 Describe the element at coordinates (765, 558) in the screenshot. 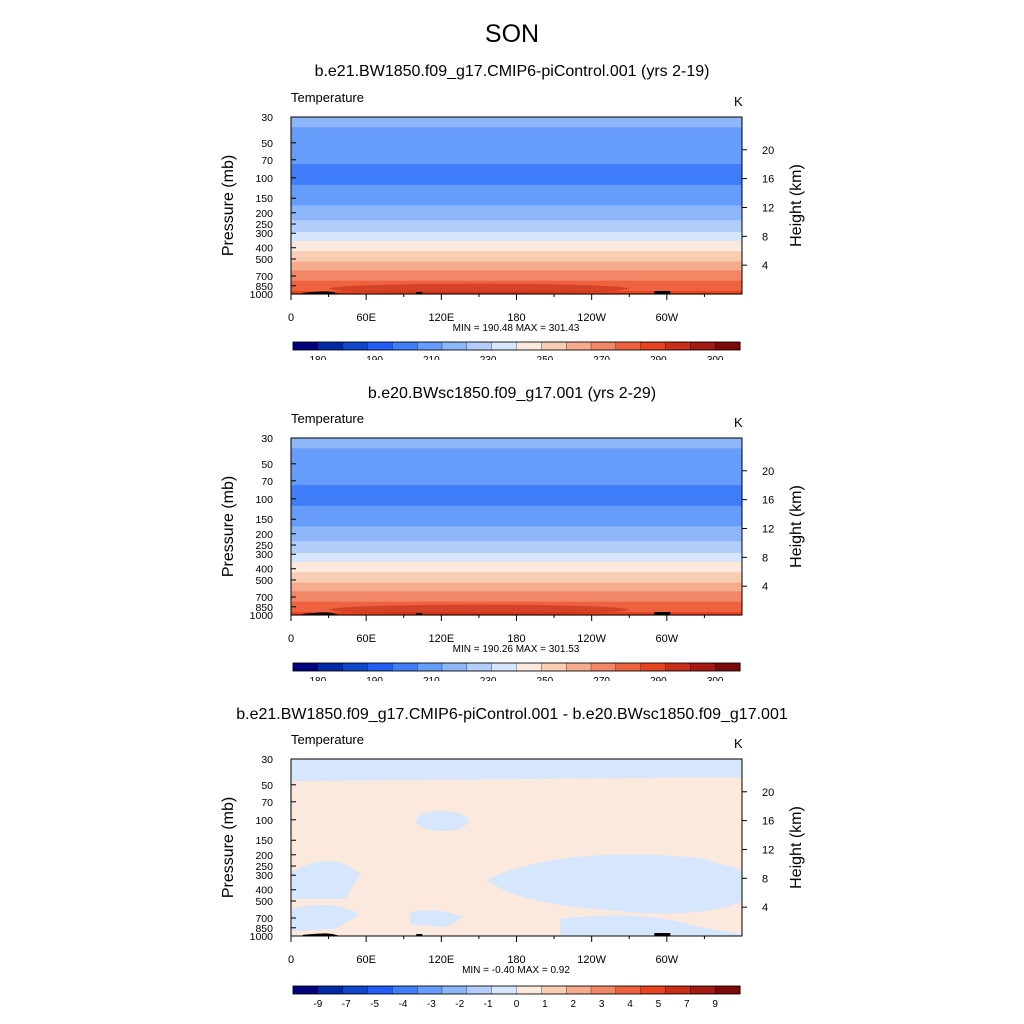

I see `y2-tick-label: 8` at that location.